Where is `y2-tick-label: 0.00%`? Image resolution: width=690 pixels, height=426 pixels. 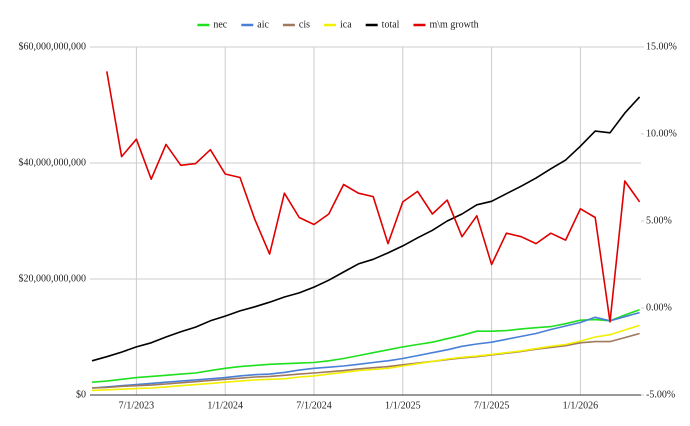
y2-tick-label: 0.00% is located at coordinates (659, 307).